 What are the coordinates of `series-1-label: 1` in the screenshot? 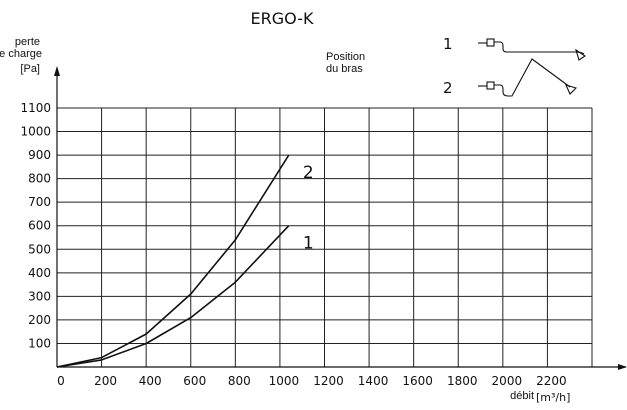 It's located at (308, 244).